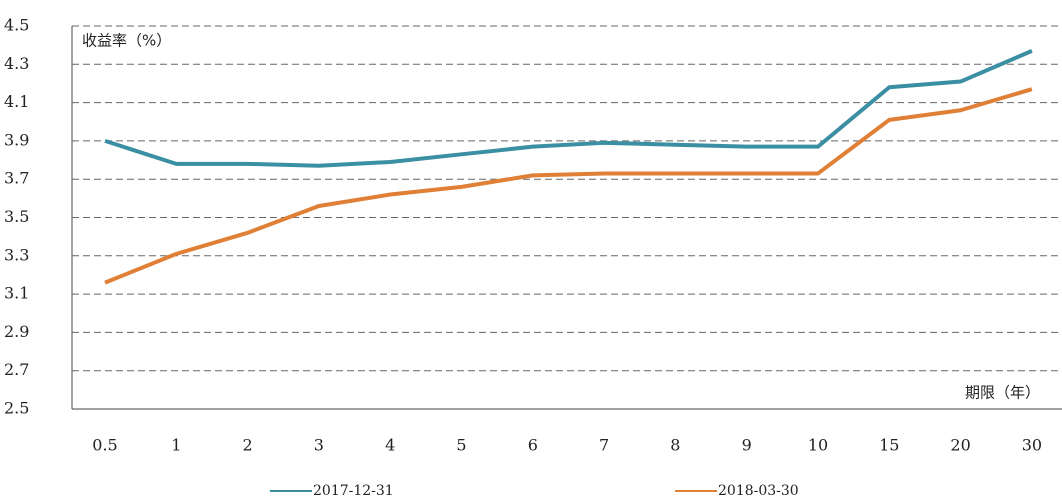 This screenshot has height=498, width=1062. I want to click on y-tick-label: 4.1, so click(16, 101).